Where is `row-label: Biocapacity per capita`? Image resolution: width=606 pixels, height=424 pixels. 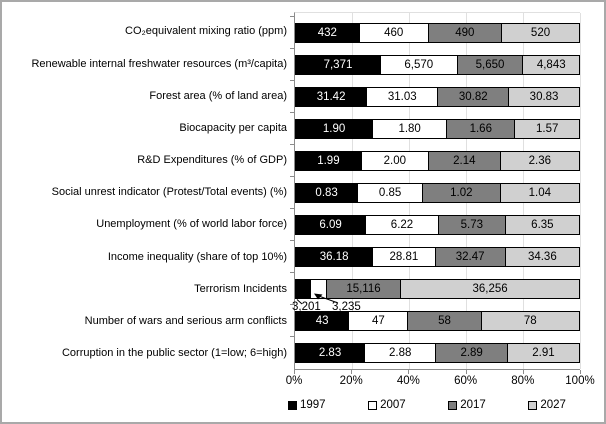 row-label: Biocapacity per capita is located at coordinates (233, 127).